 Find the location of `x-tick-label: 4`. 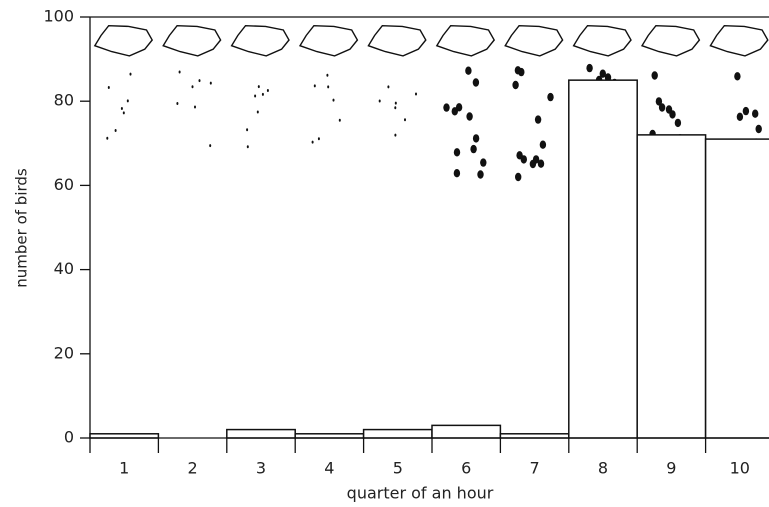

x-tick-label: 4 is located at coordinates (329, 468).